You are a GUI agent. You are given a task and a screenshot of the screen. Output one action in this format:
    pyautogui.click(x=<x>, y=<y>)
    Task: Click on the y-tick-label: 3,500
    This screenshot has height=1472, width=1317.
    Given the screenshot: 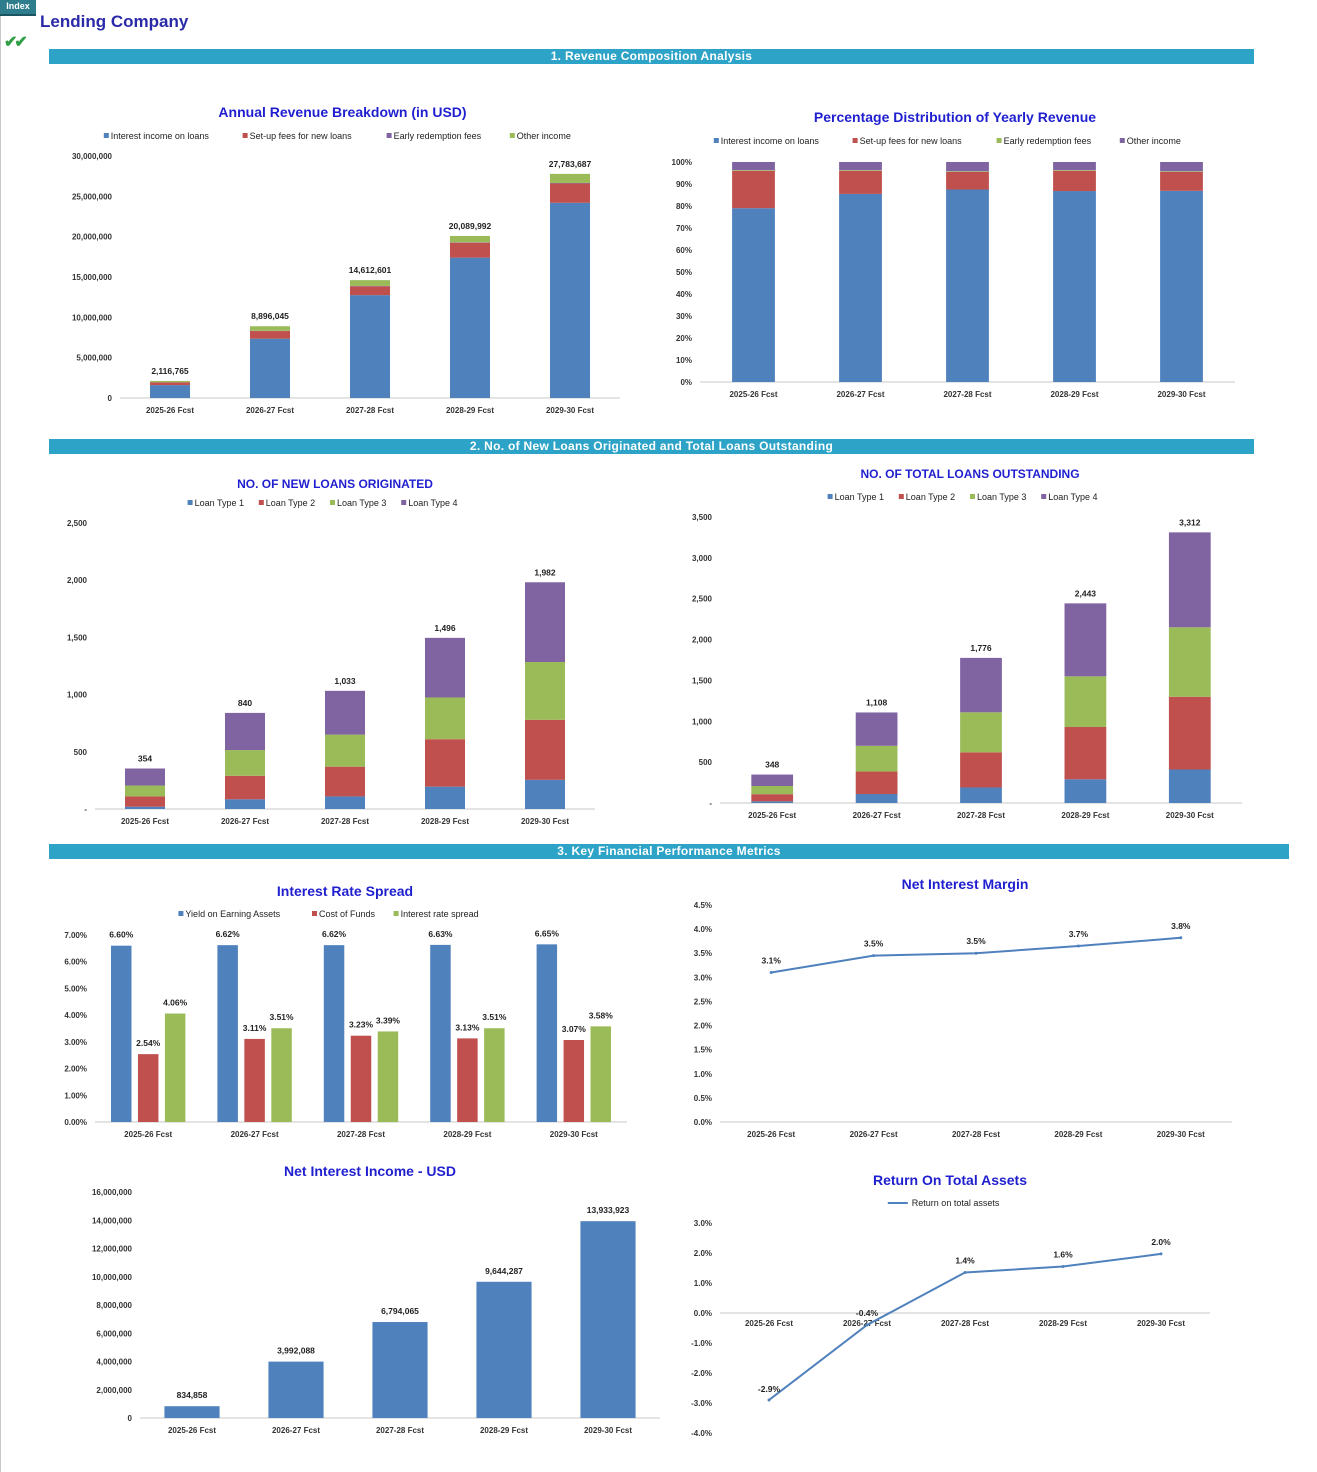 What is the action you would take?
    pyautogui.click(x=702, y=517)
    